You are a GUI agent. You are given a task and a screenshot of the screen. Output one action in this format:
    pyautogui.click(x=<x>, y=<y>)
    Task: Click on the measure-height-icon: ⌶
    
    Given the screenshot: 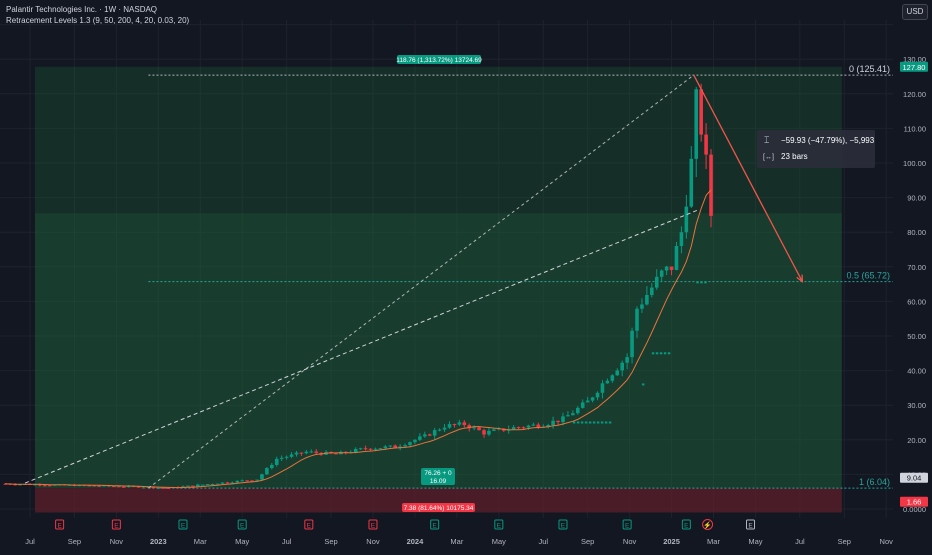 What is the action you would take?
    pyautogui.click(x=766, y=140)
    